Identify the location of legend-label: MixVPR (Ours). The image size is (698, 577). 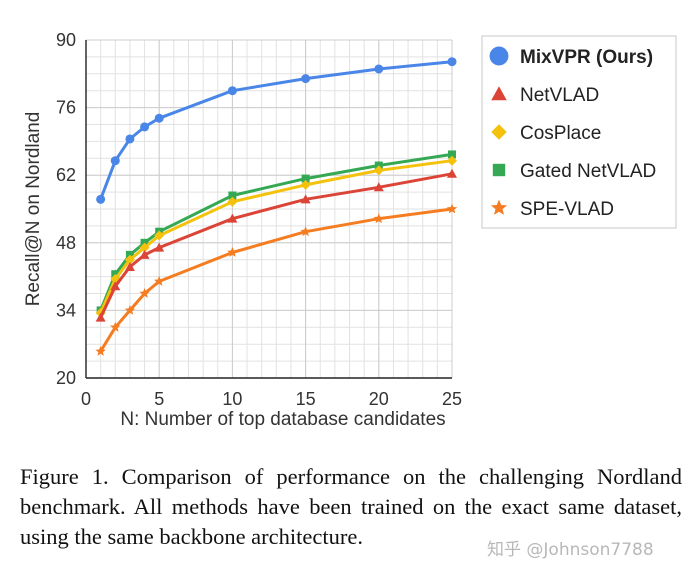
(586, 57).